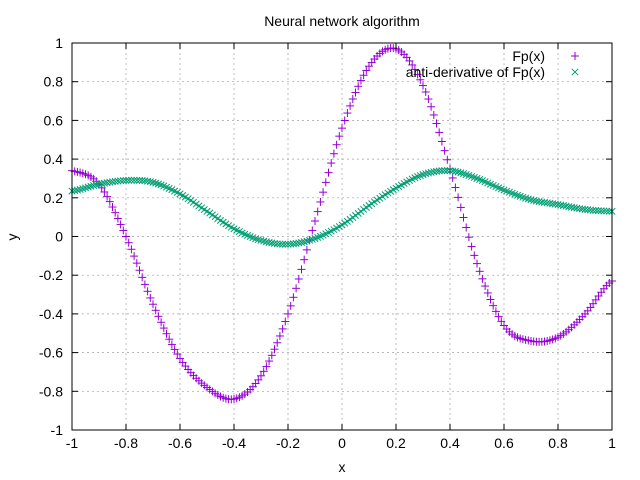 The width and height of the screenshot is (640, 480). I want to click on x-tick-label: 0.2, so click(396, 443).